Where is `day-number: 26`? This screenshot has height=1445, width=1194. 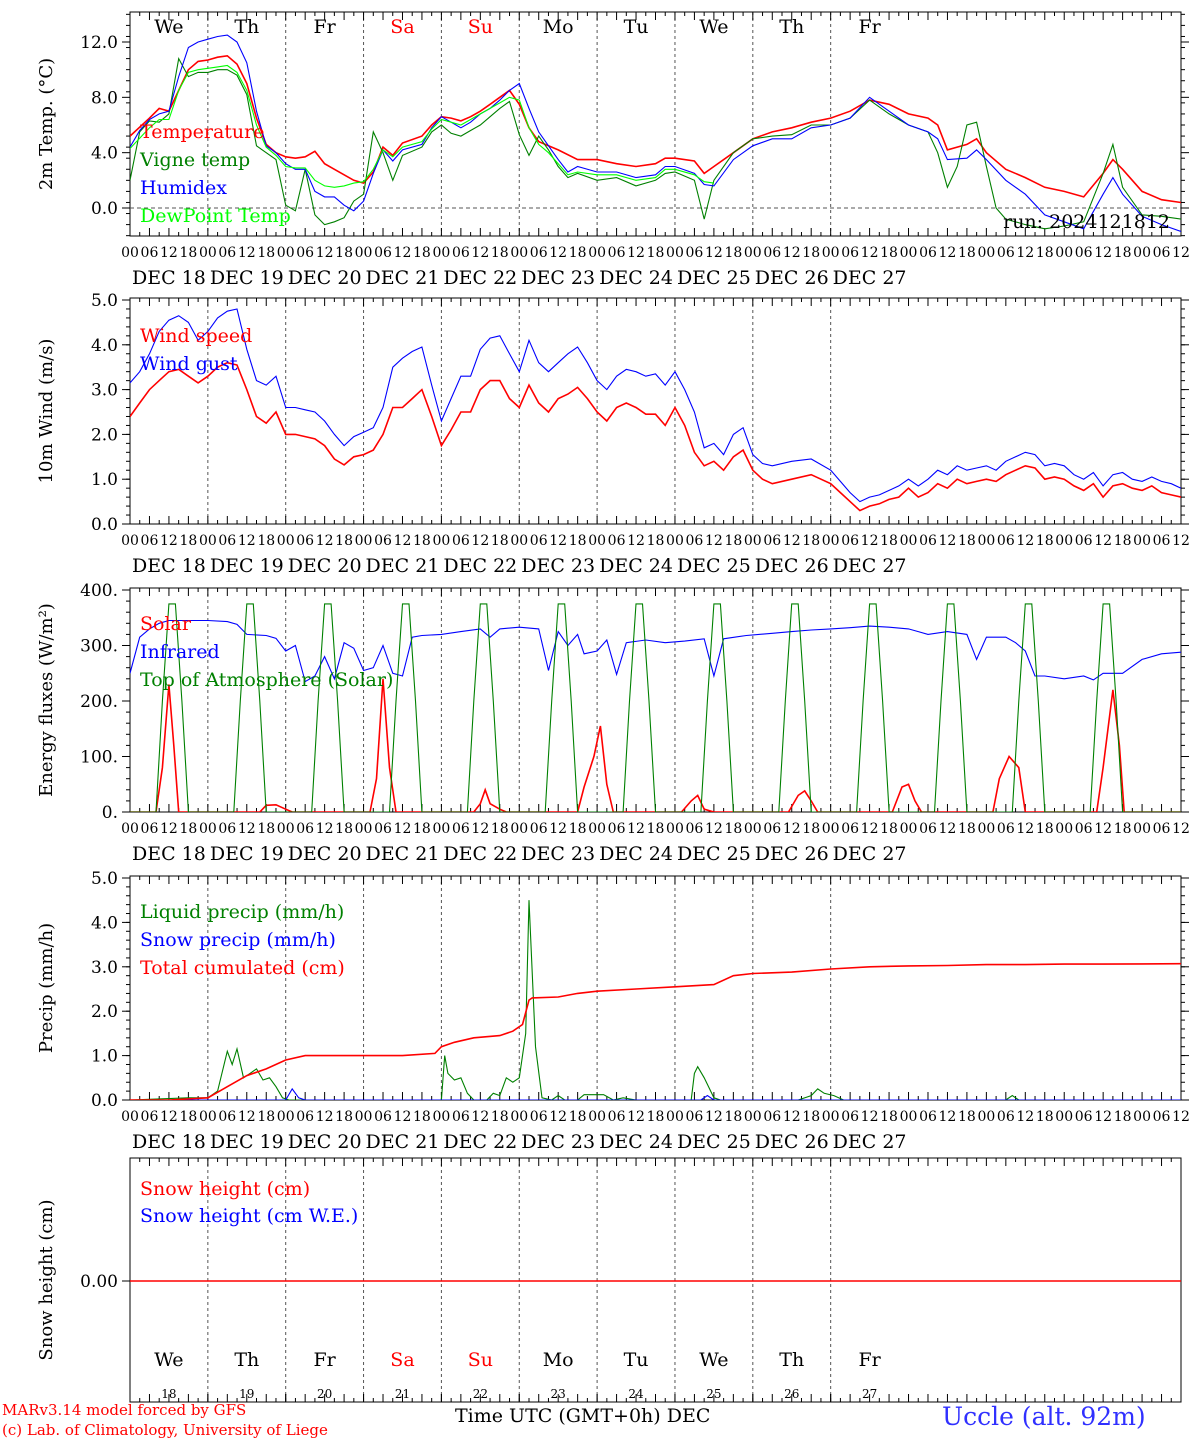 day-number: 26 is located at coordinates (791, 1394).